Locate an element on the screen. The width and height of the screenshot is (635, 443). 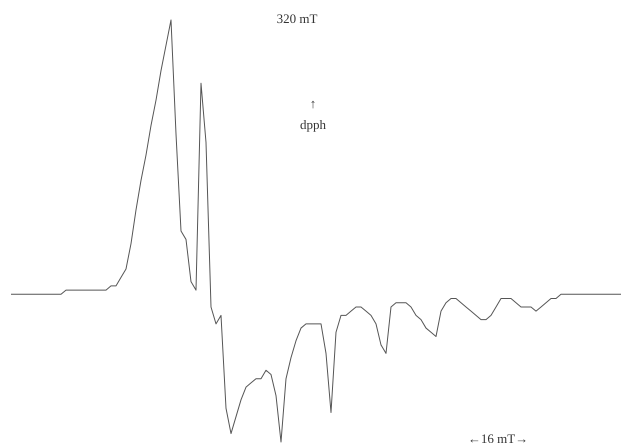
annotation: 320 mT is located at coordinates (297, 18).